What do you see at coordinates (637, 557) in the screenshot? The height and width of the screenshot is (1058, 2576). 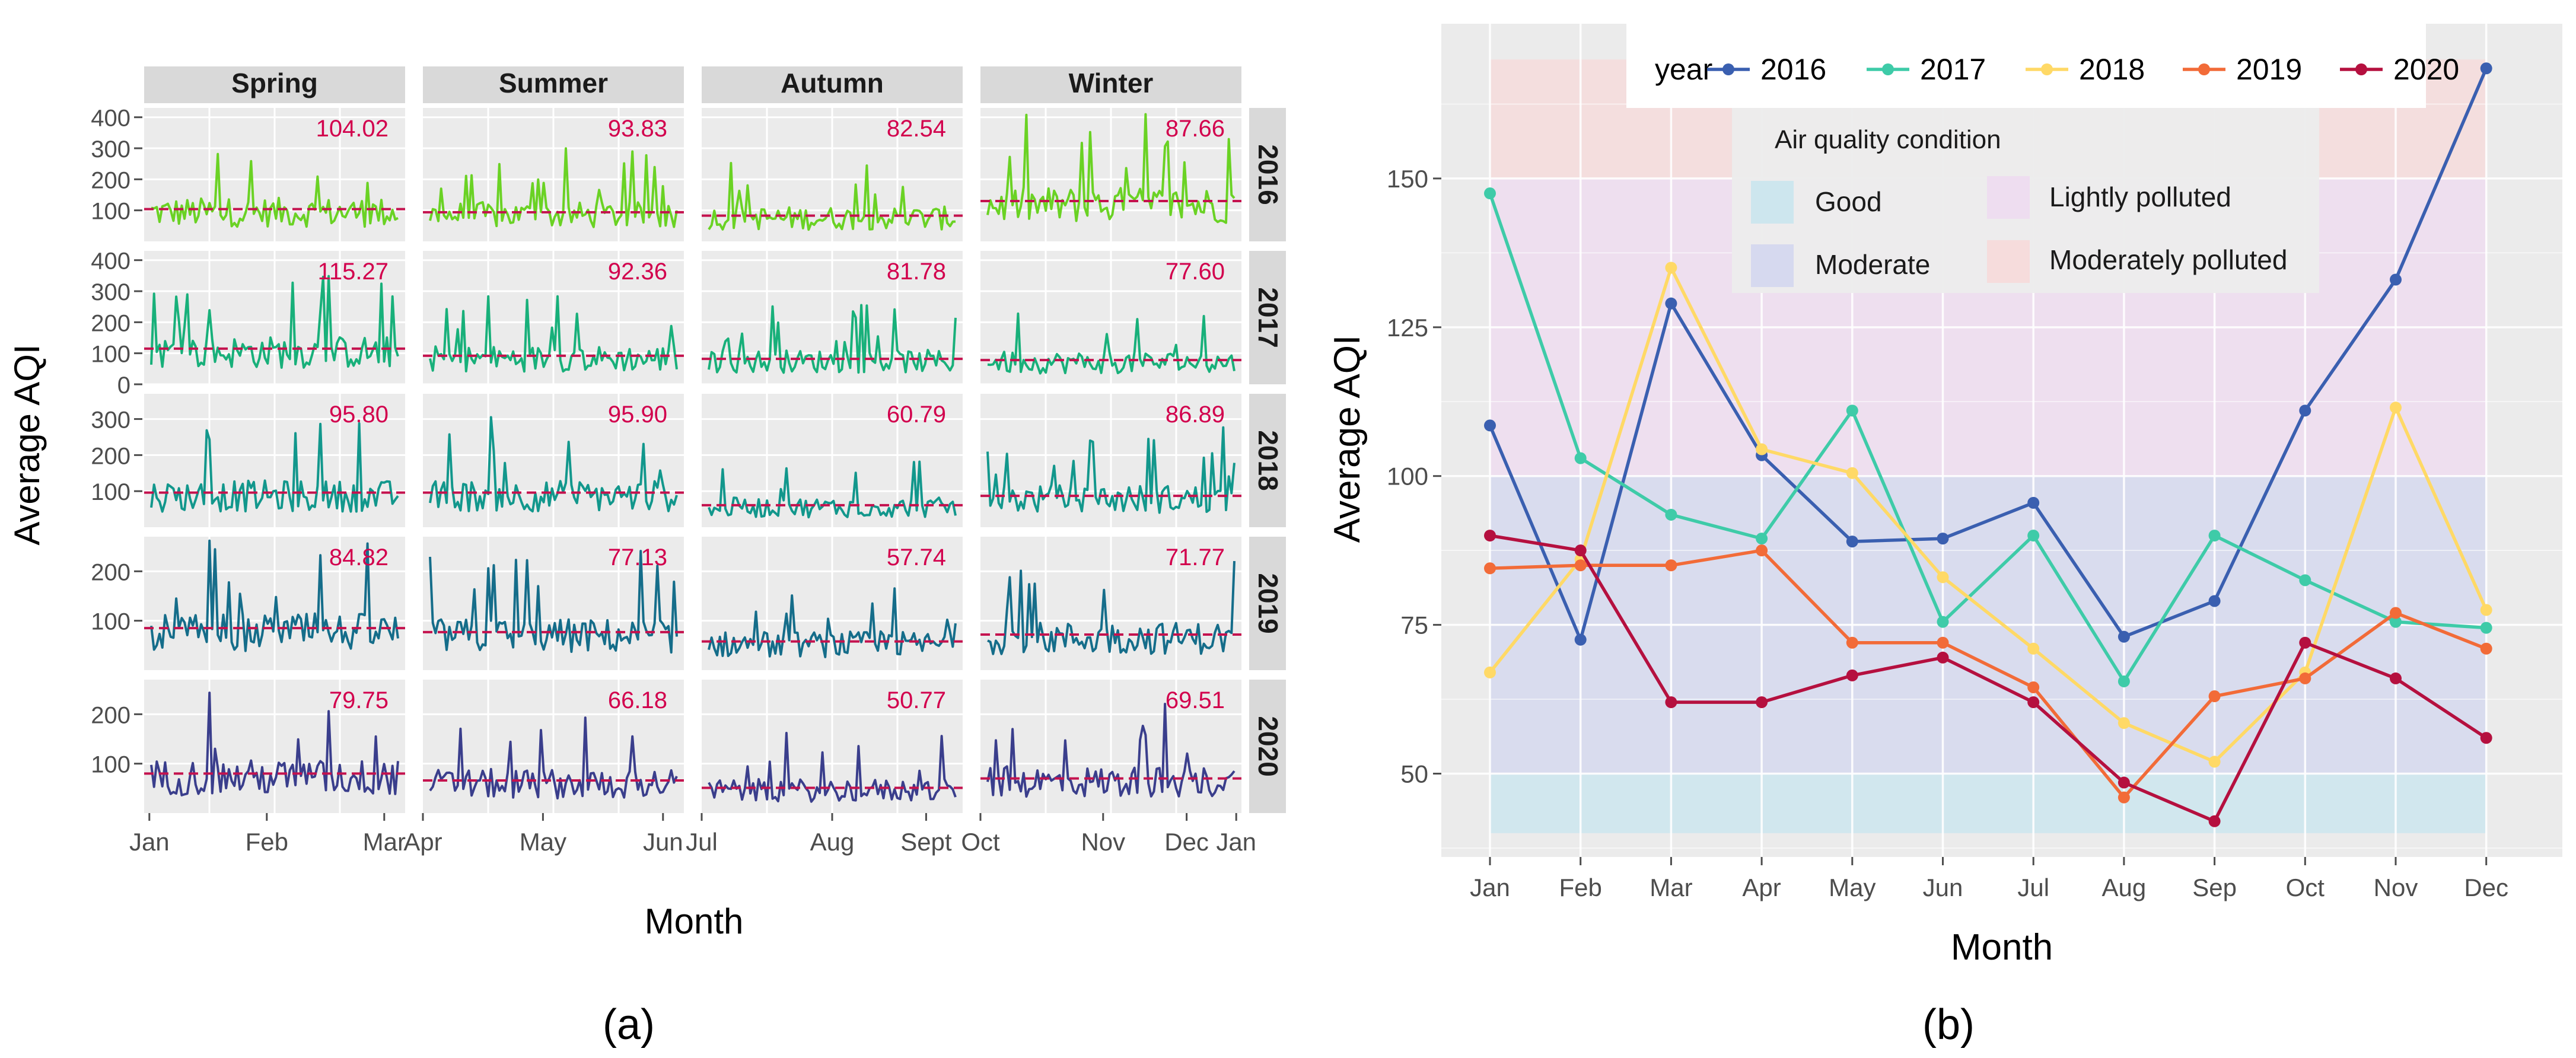 I see `mean-value-label: 77.13` at bounding box center [637, 557].